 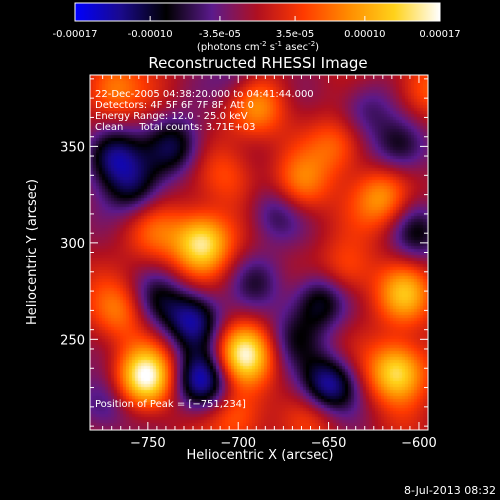 What do you see at coordinates (72, 147) in the screenshot?
I see `y-tick-label: 350` at bounding box center [72, 147].